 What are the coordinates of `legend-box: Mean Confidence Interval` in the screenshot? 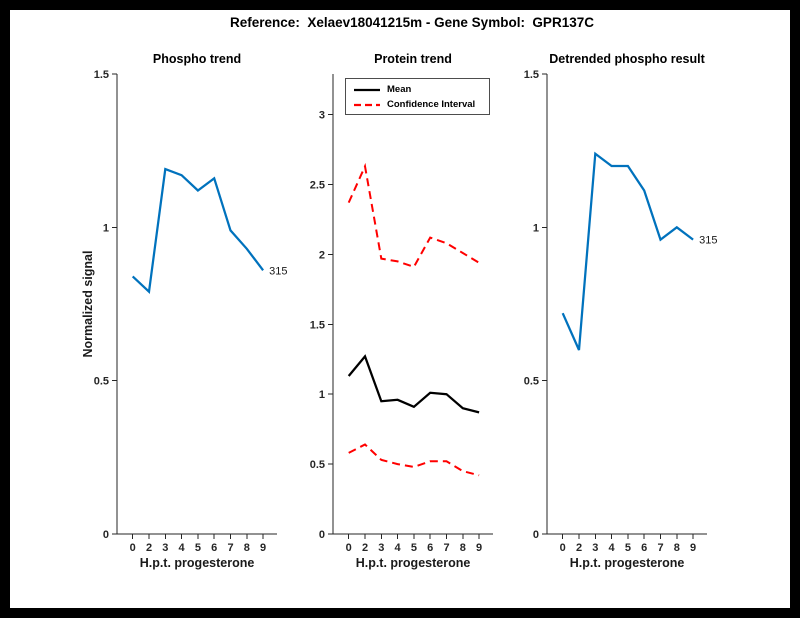 It's located at (417, 96).